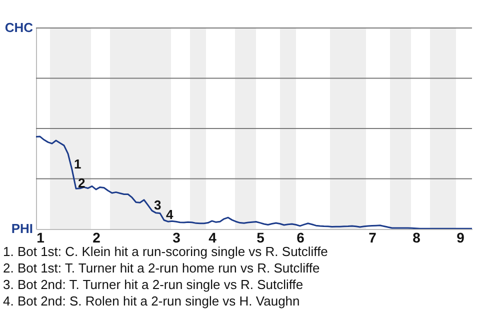 This screenshot has height=320, width=480. Describe the element at coordinates (96, 238) in the screenshot. I see `x-tick-label: 2` at that location.